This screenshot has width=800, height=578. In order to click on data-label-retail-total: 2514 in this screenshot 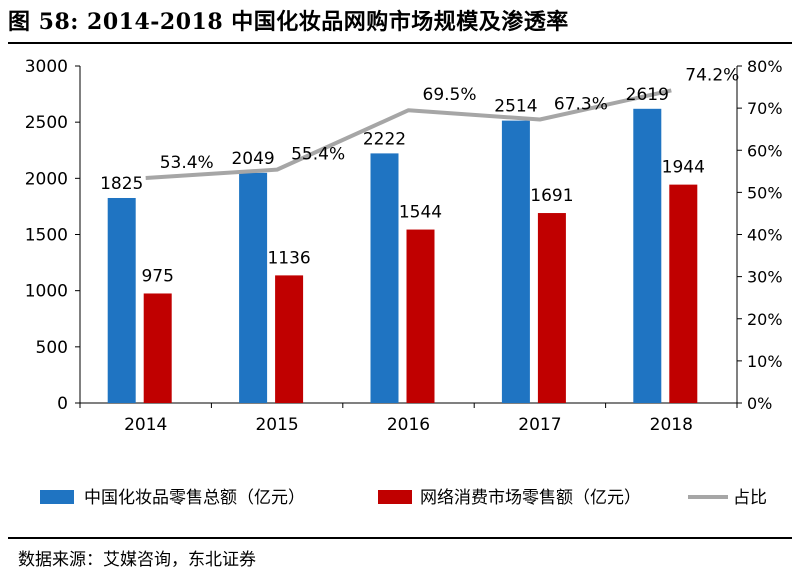, I will do `click(515, 107)`.